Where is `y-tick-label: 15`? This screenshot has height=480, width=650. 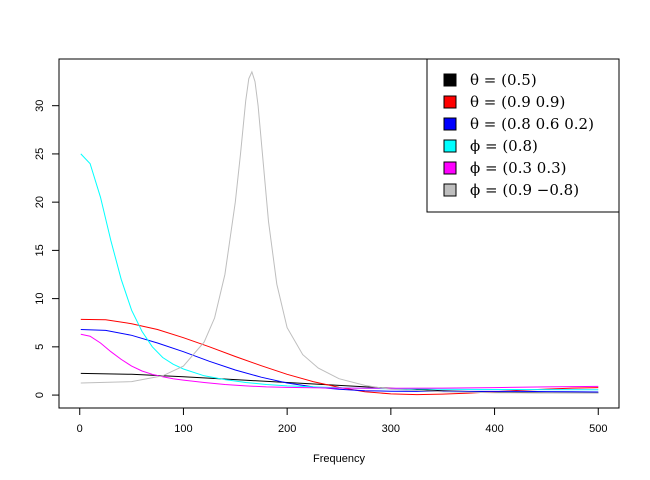
y-tick-label: 15 is located at coordinates (40, 250).